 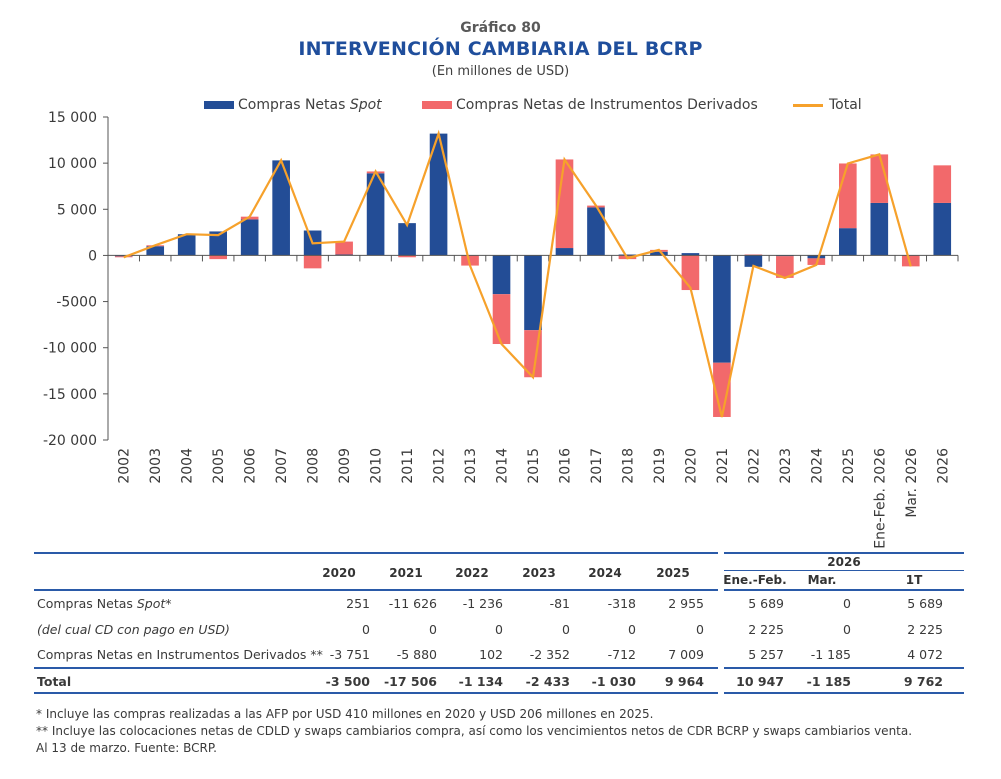 I want to click on table-rule-bottom-right, so click(x=844, y=693).